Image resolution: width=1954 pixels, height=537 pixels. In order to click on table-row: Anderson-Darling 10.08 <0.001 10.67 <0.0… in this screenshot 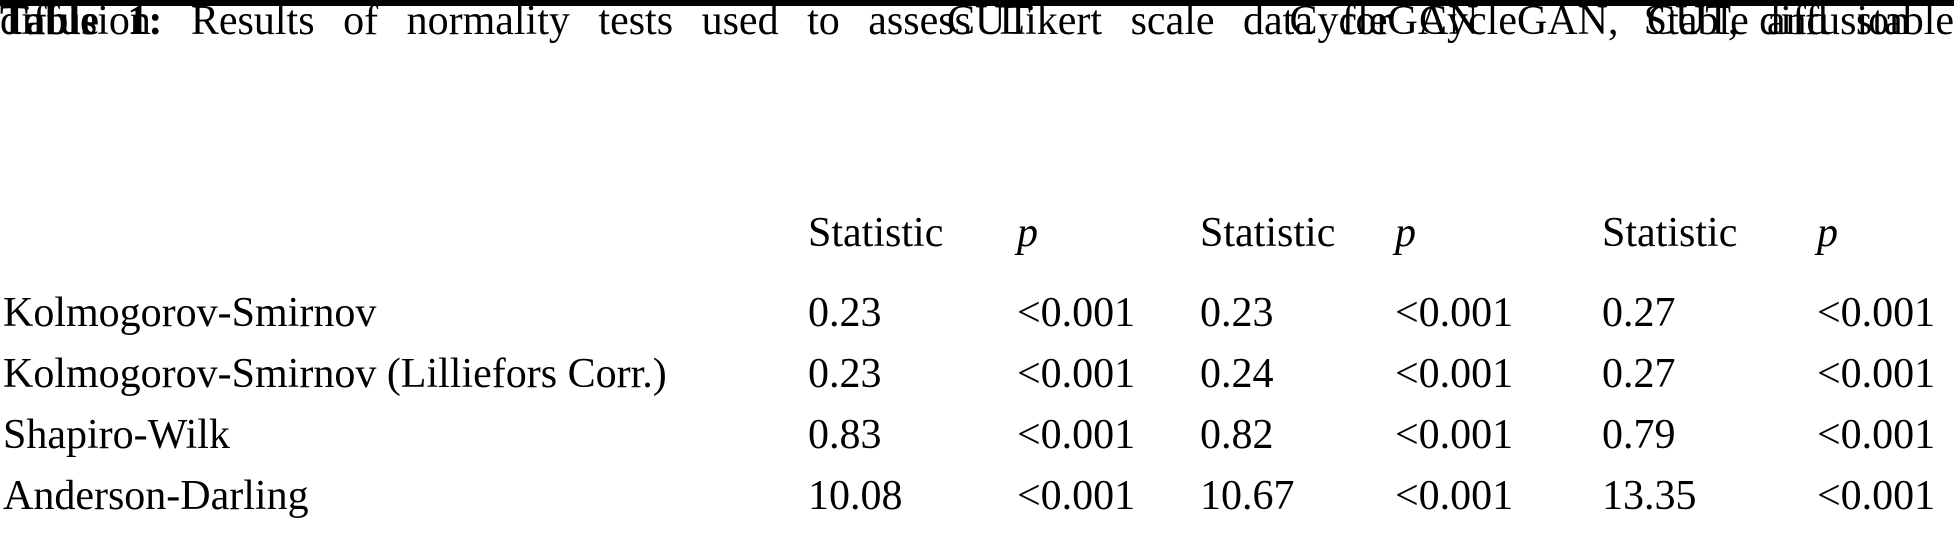, I will do `click(977, 501)`.